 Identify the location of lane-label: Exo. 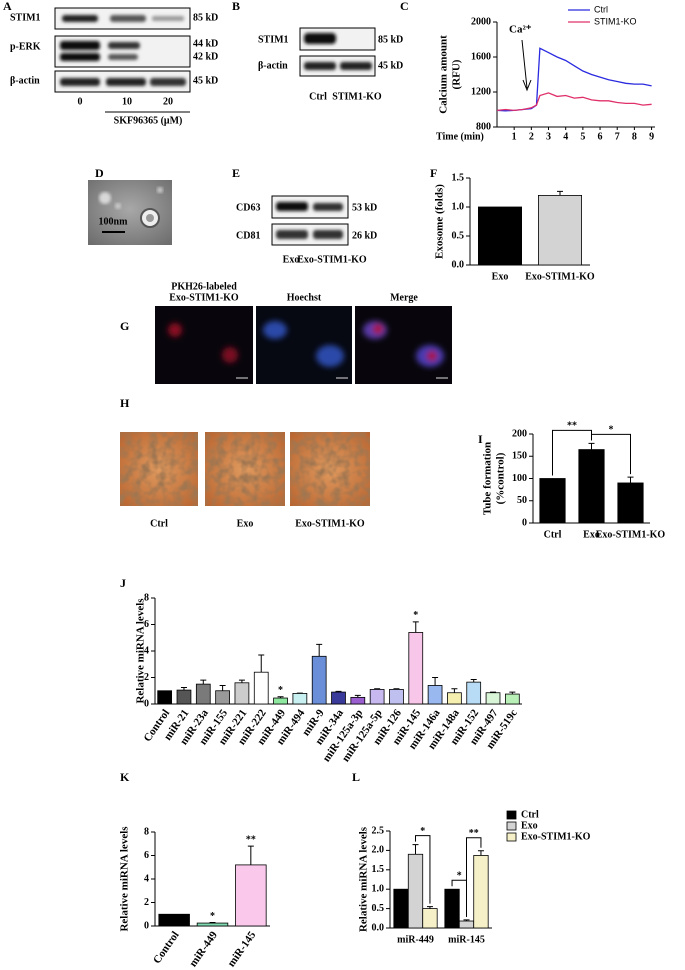
(291, 259).